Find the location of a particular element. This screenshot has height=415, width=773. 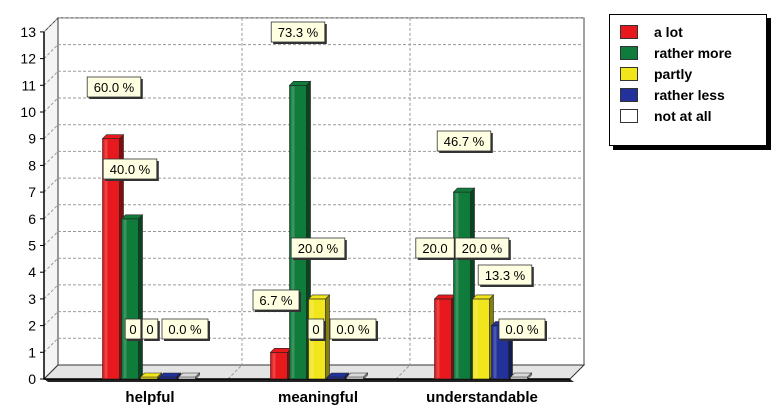

legend-label-not-at-all: not at all is located at coordinates (683, 115).